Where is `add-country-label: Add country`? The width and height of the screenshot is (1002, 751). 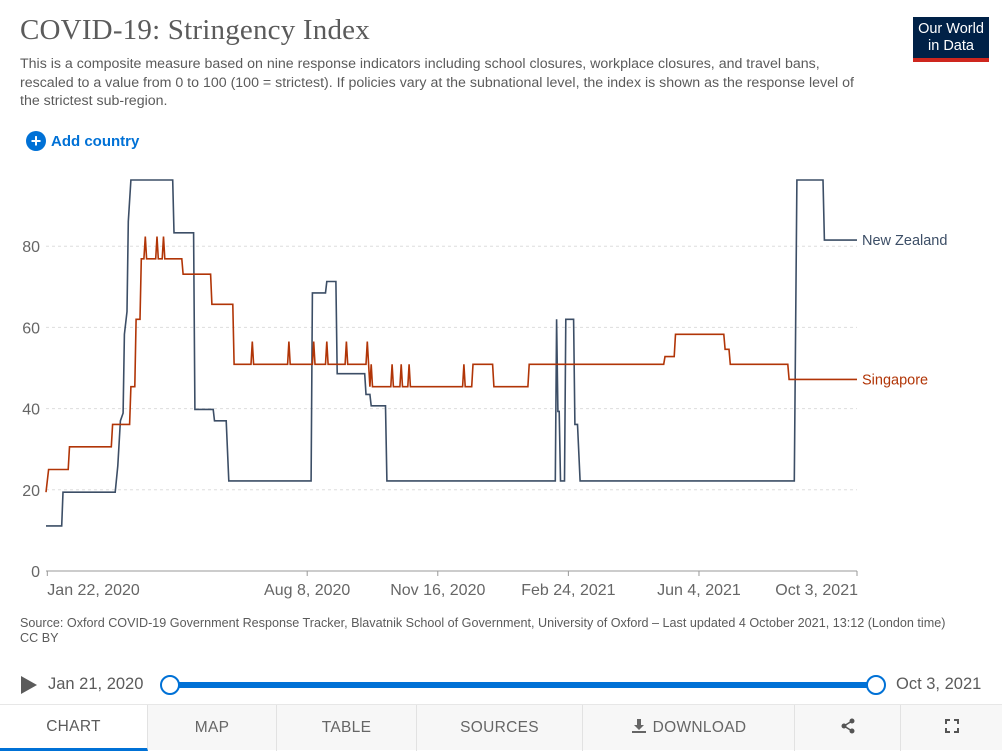 add-country-label: Add country is located at coordinates (95, 141).